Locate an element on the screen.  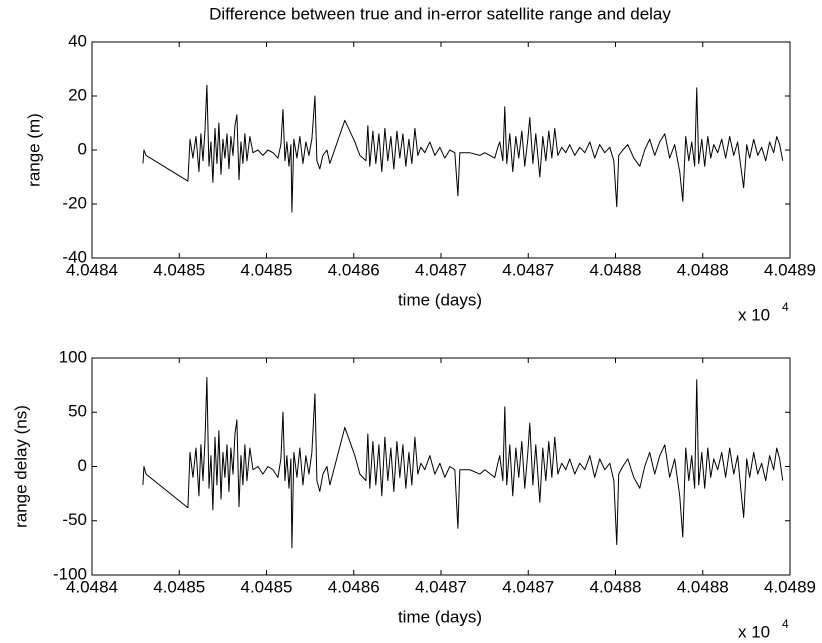
y-tick-label: -50 is located at coordinates (74, 519).